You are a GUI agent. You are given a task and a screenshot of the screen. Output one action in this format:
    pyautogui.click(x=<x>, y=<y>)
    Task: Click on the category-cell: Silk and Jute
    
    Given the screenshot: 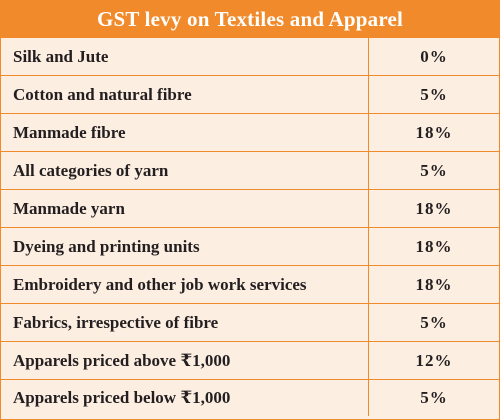 What is the action you would take?
    pyautogui.click(x=185, y=56)
    